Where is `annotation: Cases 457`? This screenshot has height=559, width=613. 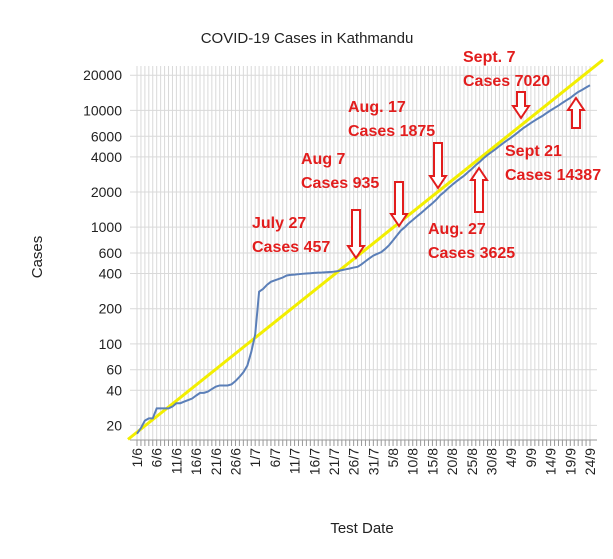 annotation: Cases 457 is located at coordinates (291, 247).